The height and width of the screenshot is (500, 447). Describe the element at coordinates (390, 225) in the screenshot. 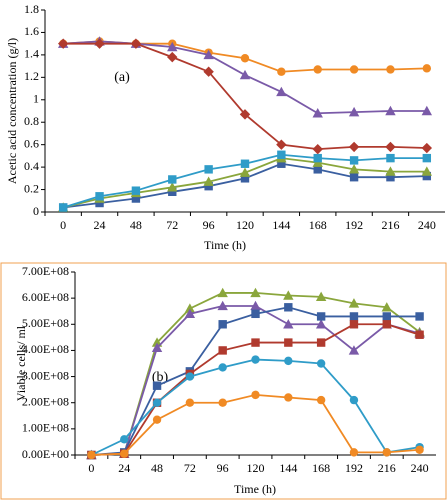

I see `x-tick-label: 216` at that location.